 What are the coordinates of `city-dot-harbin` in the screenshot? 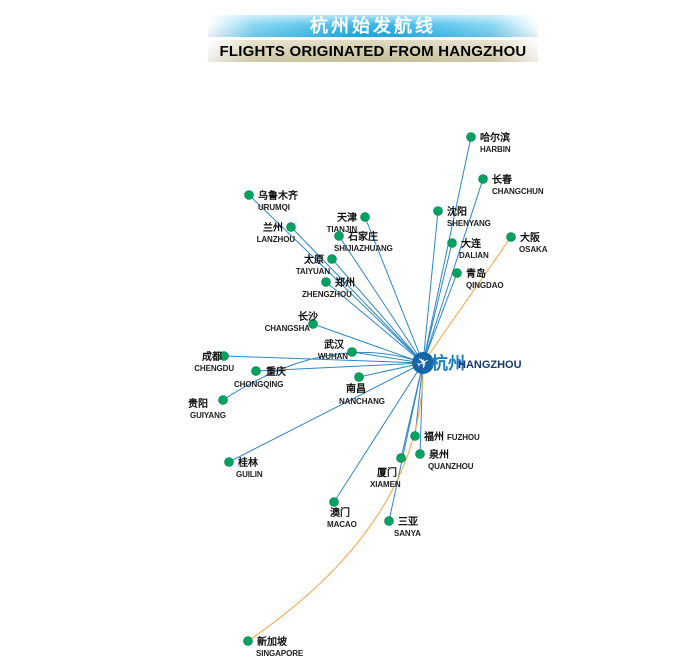 It's located at (471, 137).